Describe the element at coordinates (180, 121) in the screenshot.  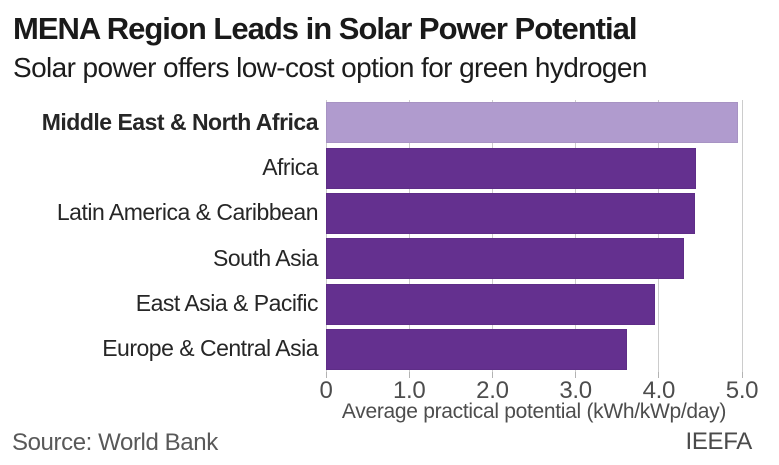
I see `category-label-middle-east-north-africa: Middle East & North Africa` at that location.